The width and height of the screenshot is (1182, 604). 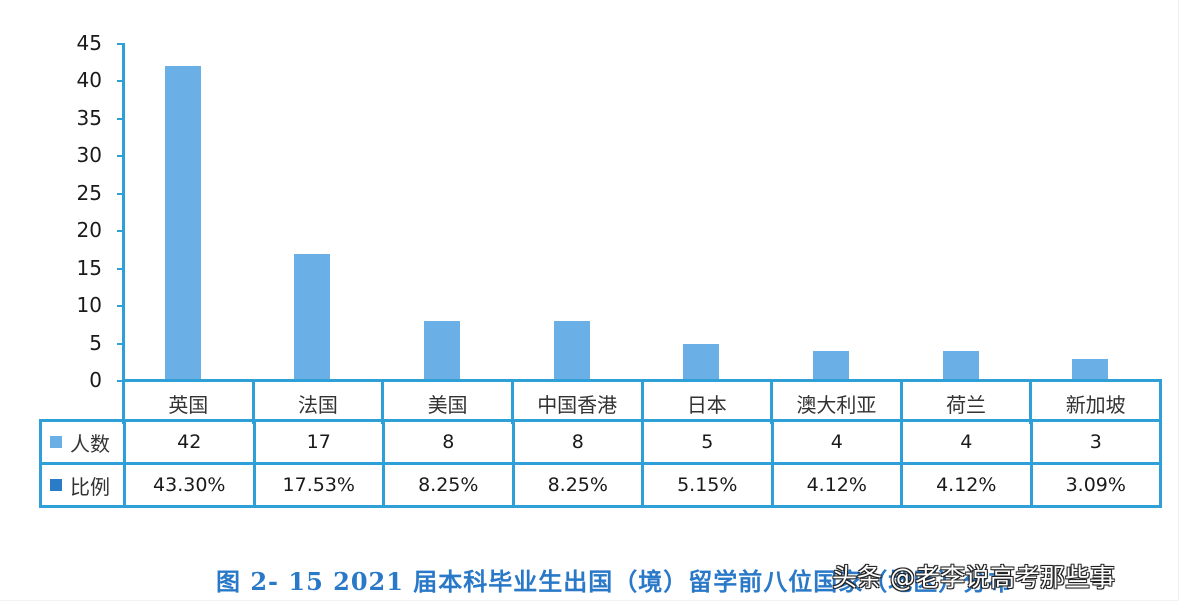 I want to click on legend-swatch-light-blue-icon, so click(x=56, y=442).